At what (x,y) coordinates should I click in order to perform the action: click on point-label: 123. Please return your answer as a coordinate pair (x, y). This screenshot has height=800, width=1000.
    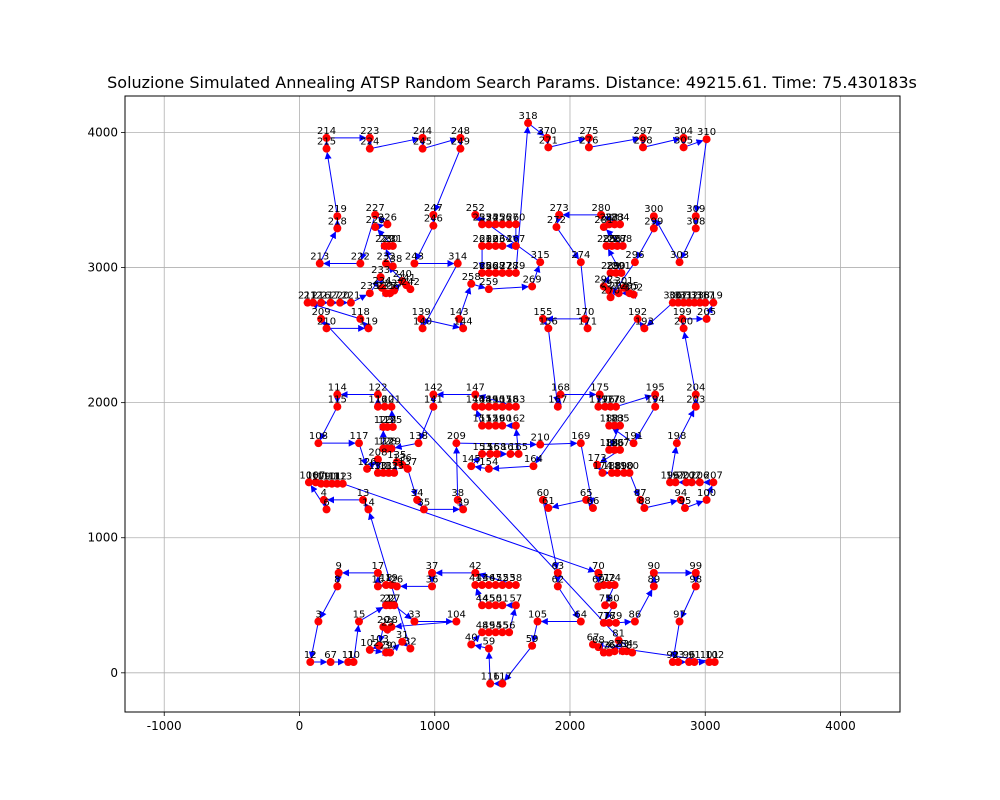
    Looking at the image, I should click on (383, 420).